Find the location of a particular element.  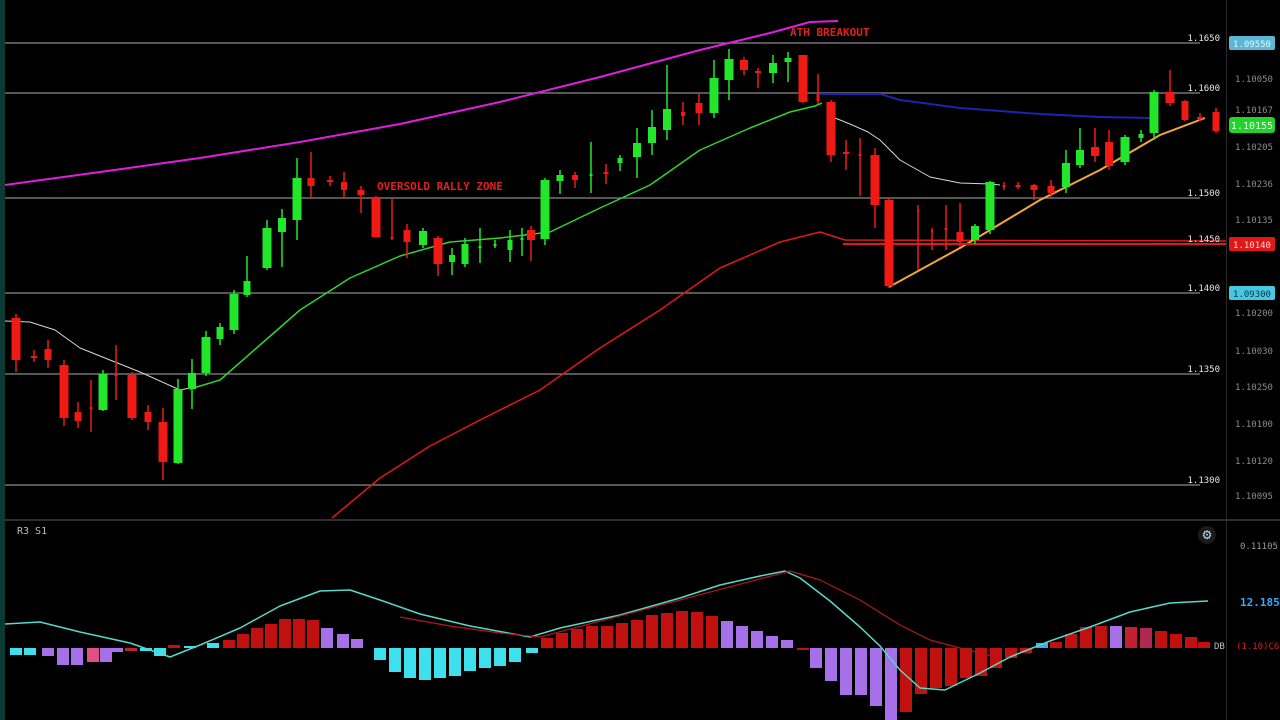

settings-gear-icon: ⚙ is located at coordinates (1207, 535).